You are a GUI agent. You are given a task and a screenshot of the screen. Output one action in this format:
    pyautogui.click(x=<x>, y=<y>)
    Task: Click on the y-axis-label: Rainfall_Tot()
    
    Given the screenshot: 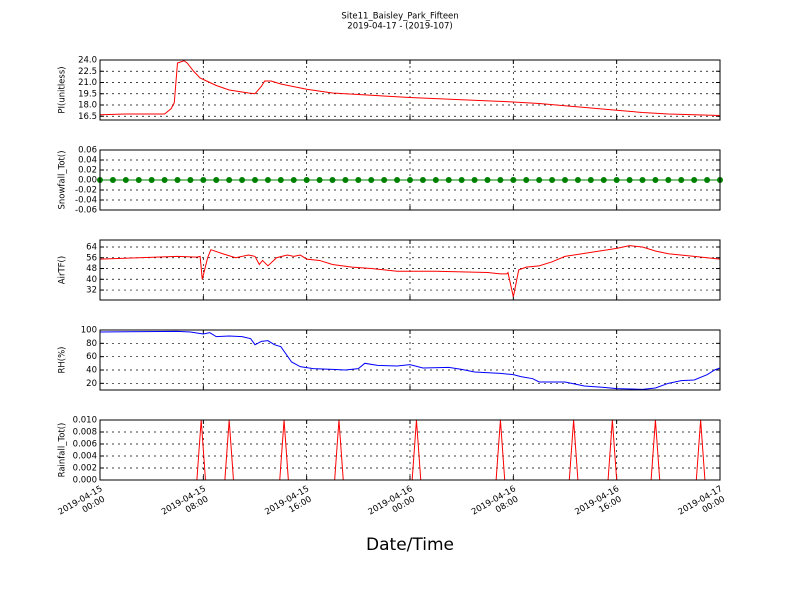 What is the action you would take?
    pyautogui.click(x=63, y=450)
    